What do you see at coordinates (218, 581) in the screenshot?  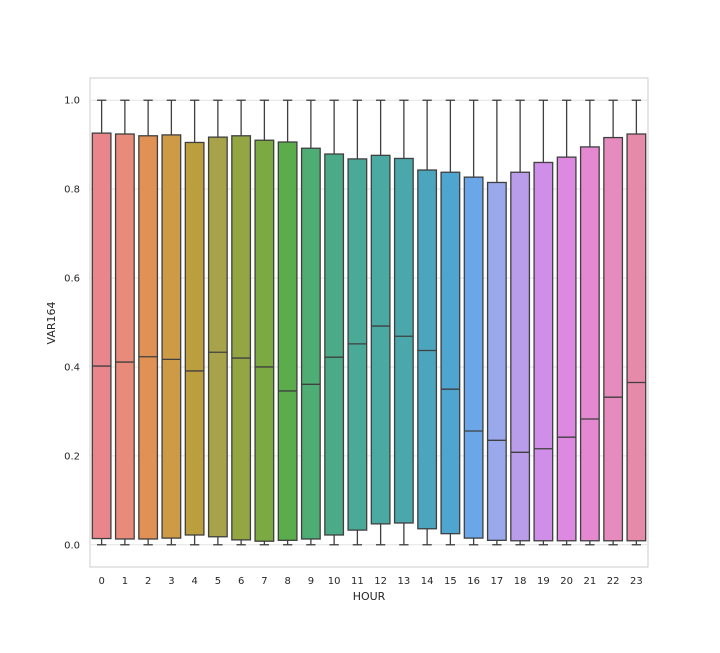 I see `x-tick-label: 5` at bounding box center [218, 581].